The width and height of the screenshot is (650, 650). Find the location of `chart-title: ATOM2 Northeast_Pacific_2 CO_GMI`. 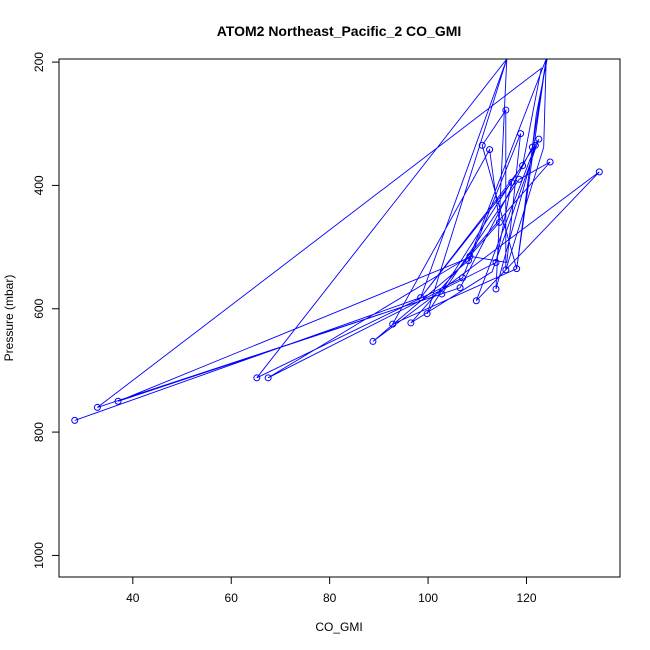

chart-title: ATOM2 Northeast_Pacific_2 CO_GMI is located at coordinates (339, 31).